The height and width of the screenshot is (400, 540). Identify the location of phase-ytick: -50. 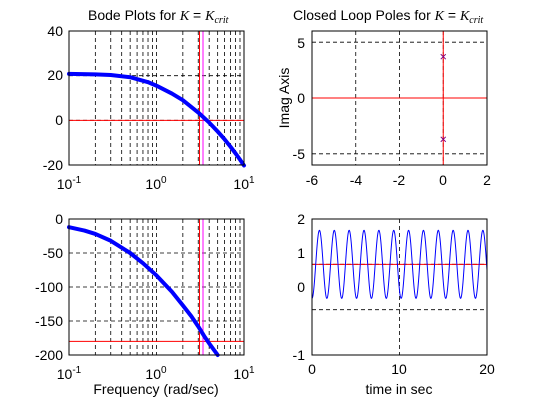
(53, 253).